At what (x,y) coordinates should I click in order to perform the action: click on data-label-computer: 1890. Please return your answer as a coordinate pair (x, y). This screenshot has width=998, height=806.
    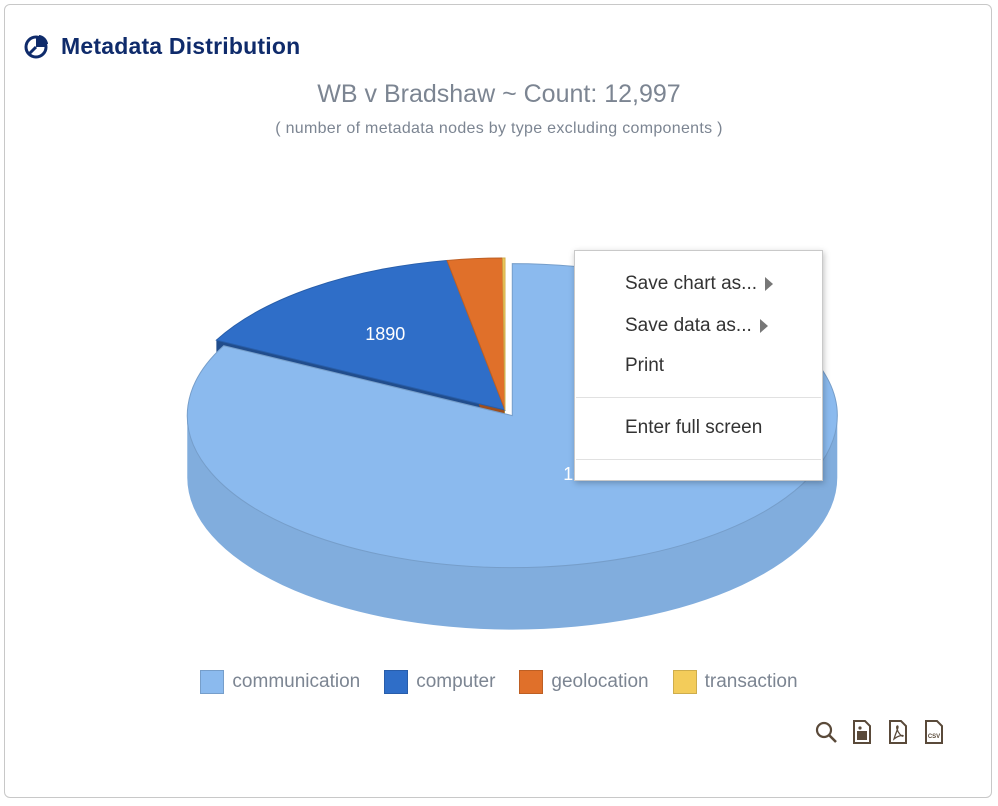
    Looking at the image, I should click on (385, 334).